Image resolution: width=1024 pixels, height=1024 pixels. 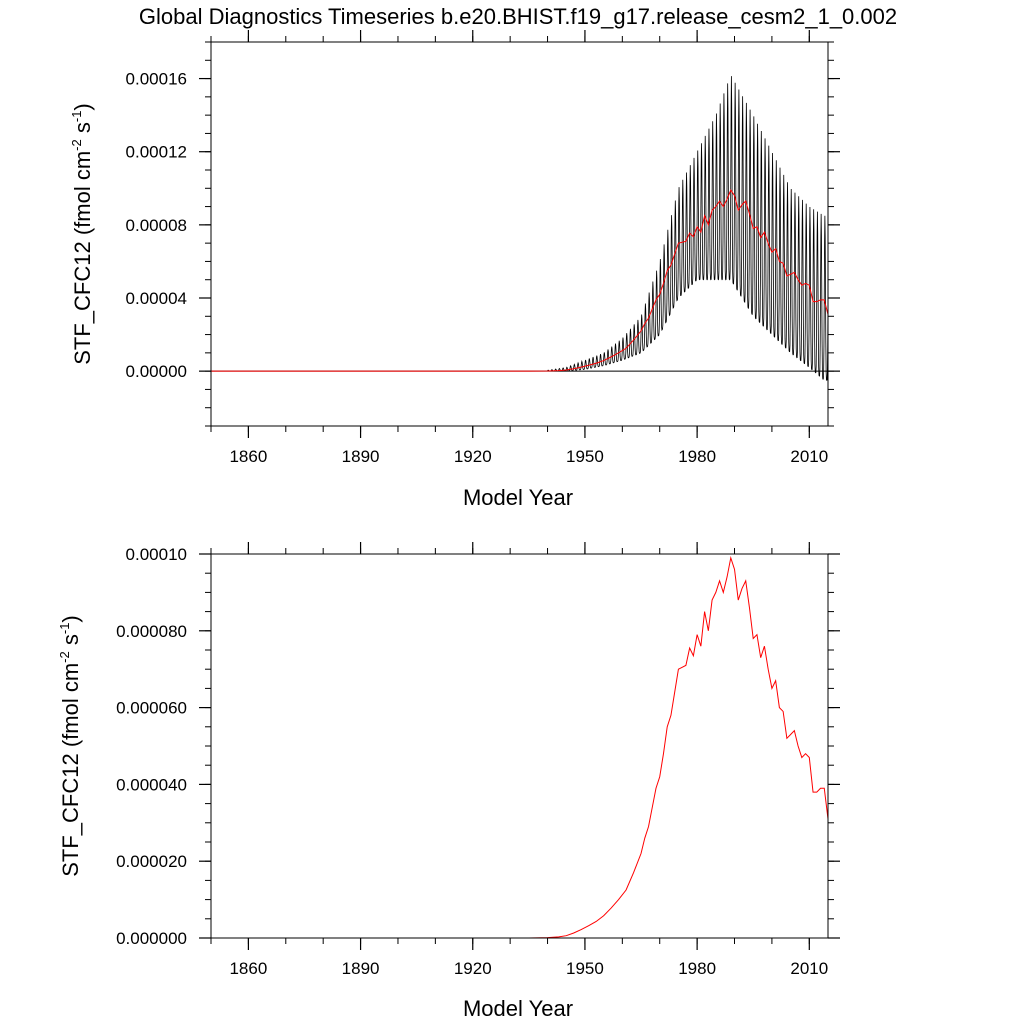 I want to click on top-y-tick-label: 0.00004, so click(x=156, y=298).